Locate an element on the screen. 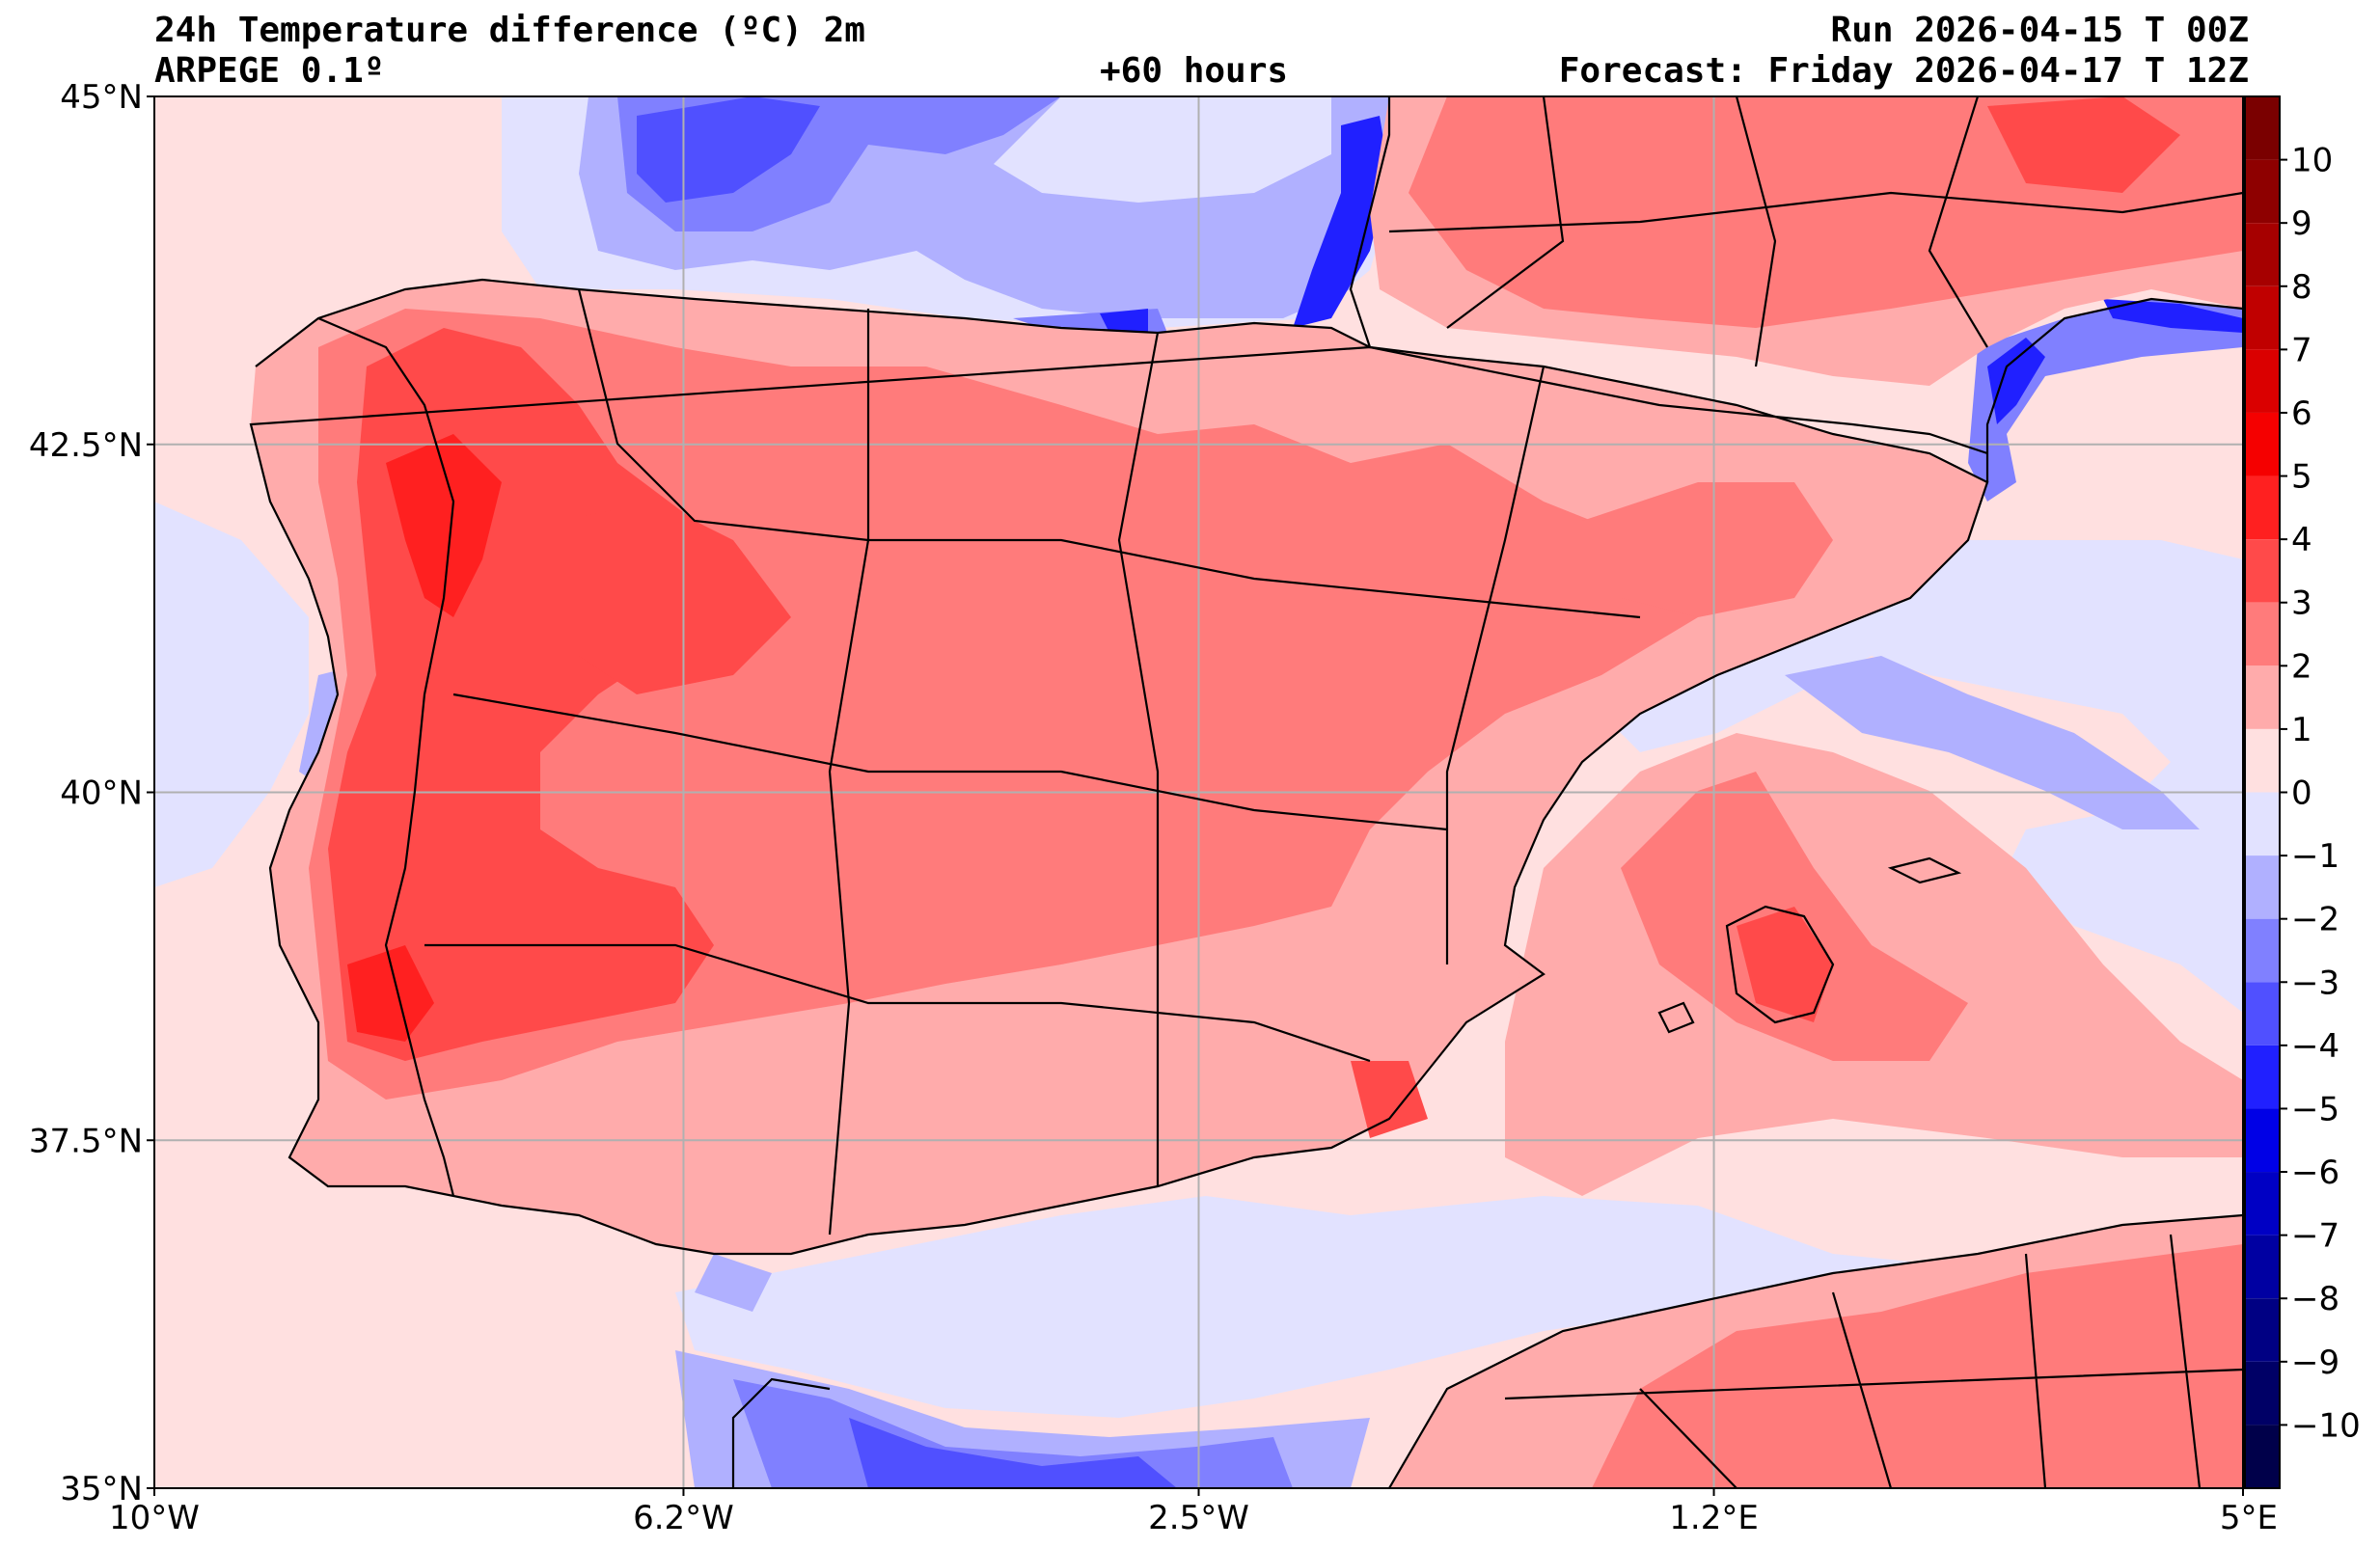  colorbar-tick-label: 4 is located at coordinates (2301, 540).